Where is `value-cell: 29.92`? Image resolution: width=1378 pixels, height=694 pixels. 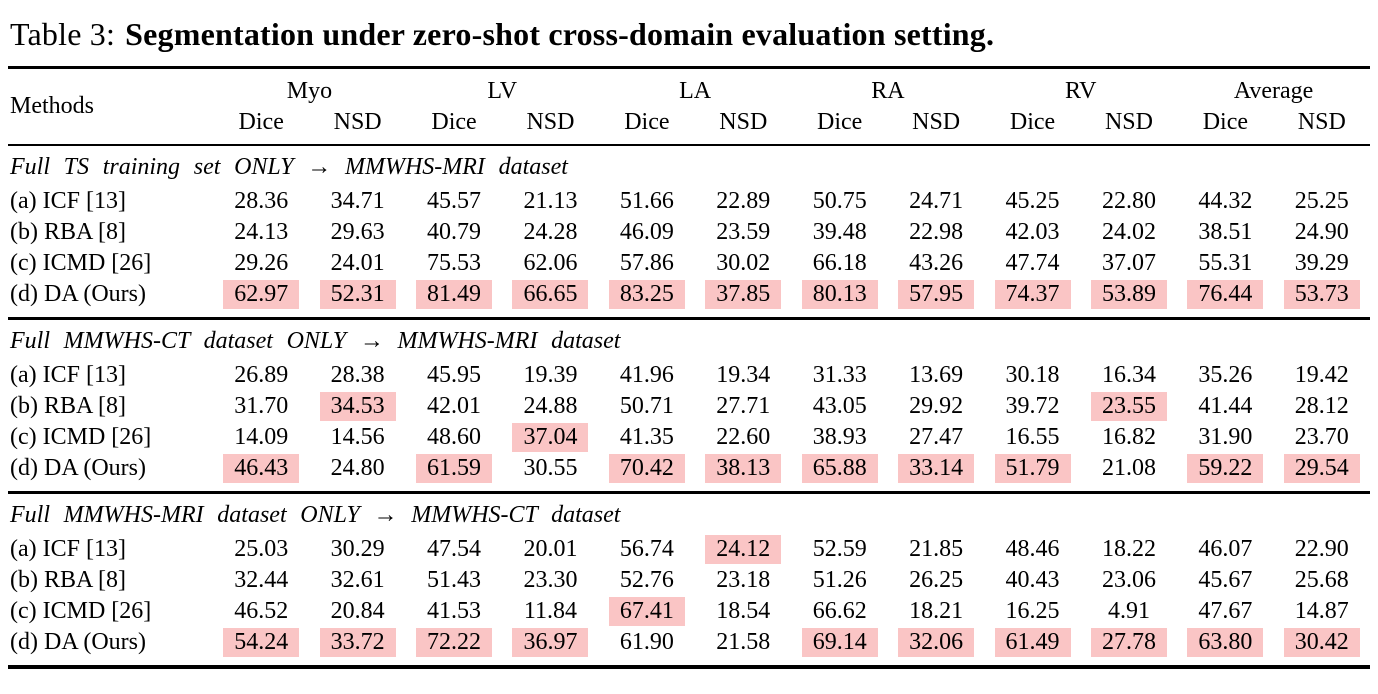 value-cell: 29.92 is located at coordinates (936, 406).